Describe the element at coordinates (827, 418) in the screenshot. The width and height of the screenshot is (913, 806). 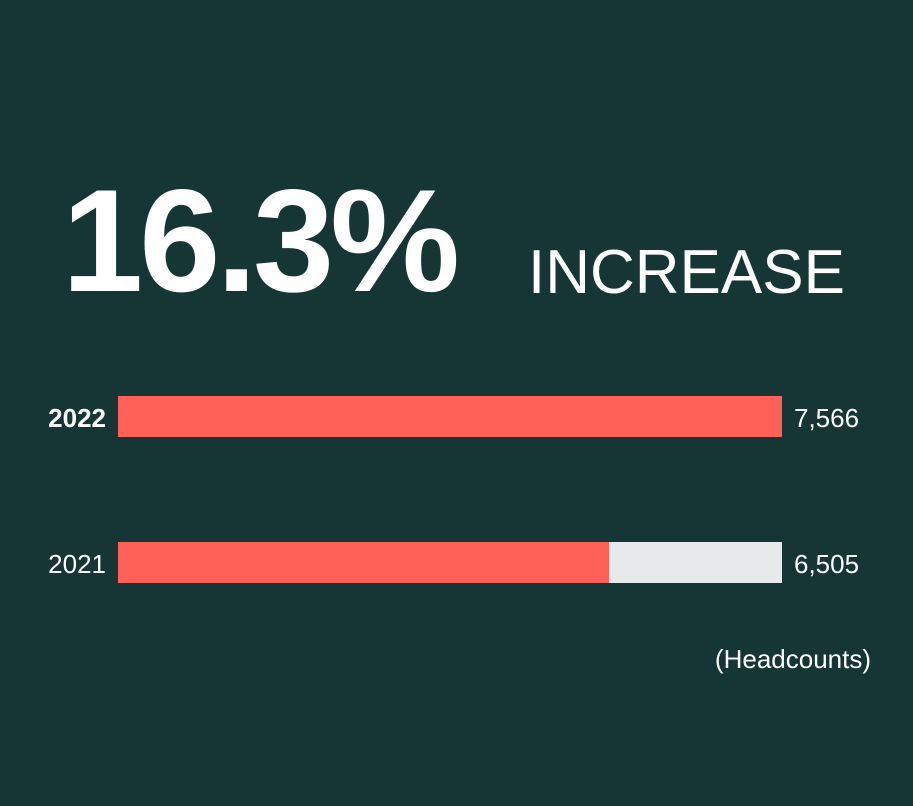
I see `bar-value-label: 7,566` at that location.